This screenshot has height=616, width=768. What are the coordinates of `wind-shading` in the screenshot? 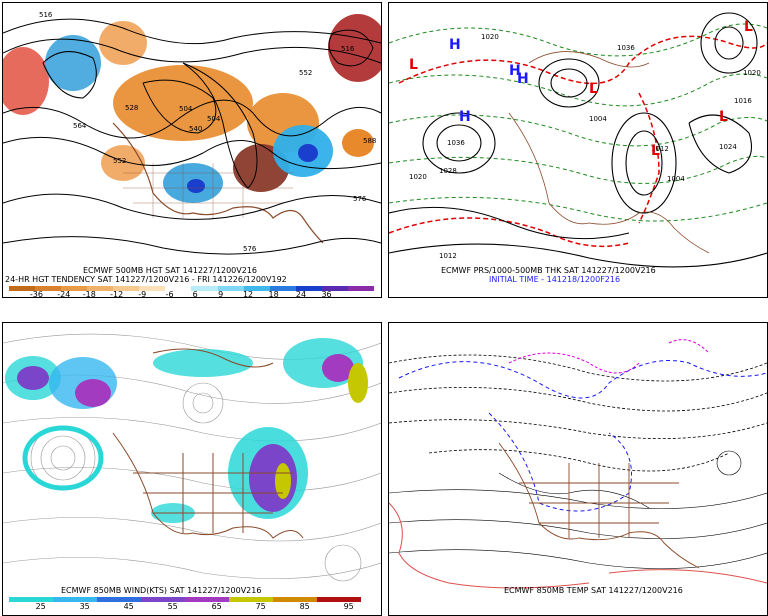 It's located at (186, 430).